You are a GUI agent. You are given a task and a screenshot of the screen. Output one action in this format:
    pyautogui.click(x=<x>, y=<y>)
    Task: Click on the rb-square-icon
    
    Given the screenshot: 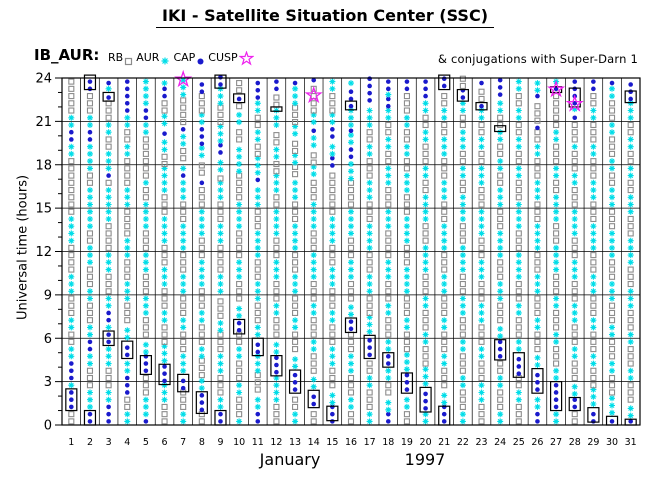 What is the action you would take?
    pyautogui.click(x=129, y=61)
    